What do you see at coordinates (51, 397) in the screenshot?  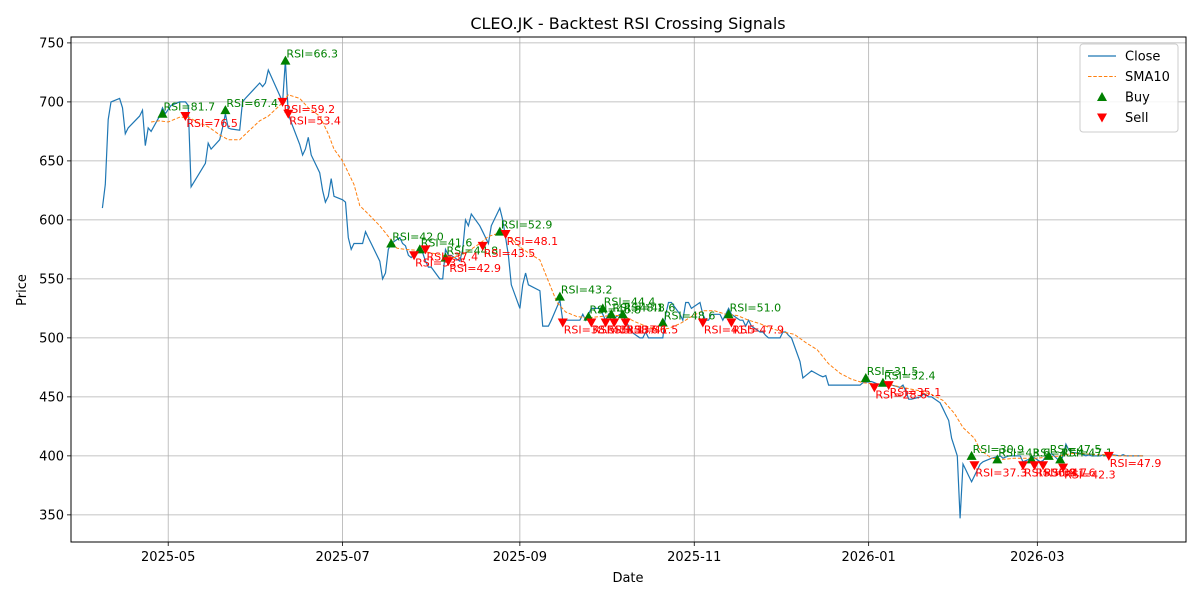 I see `y-tick-label: 450` at bounding box center [51, 397].